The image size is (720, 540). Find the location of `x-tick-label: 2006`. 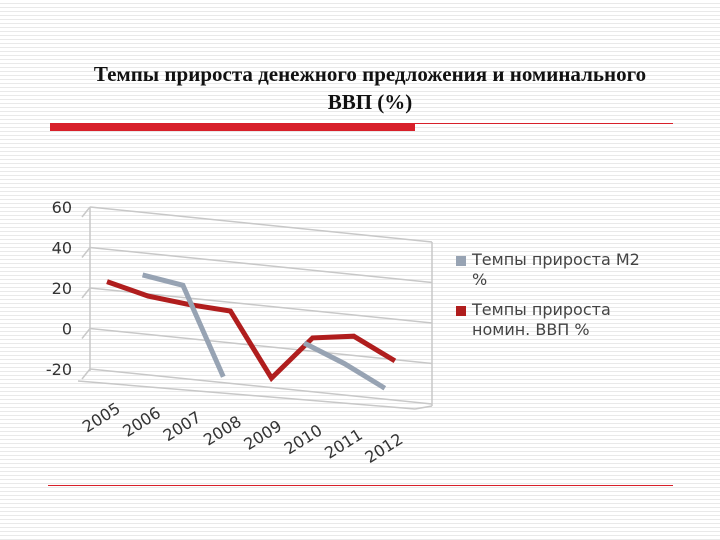

x-tick-label: 2006 is located at coordinates (141, 422).